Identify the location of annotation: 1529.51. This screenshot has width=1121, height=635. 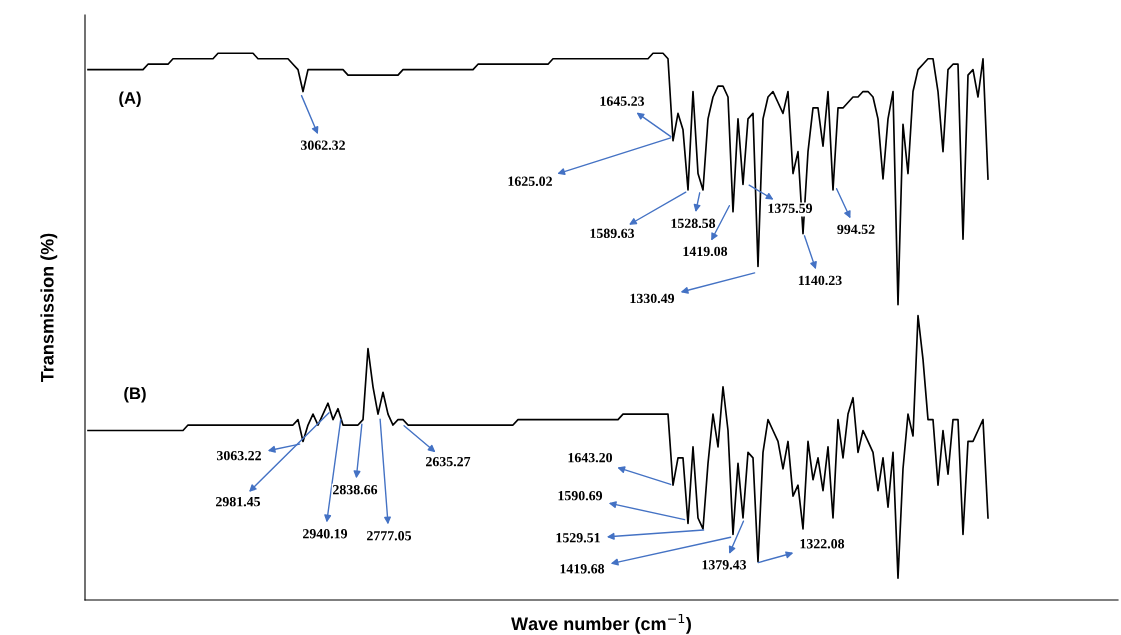
(578, 538).